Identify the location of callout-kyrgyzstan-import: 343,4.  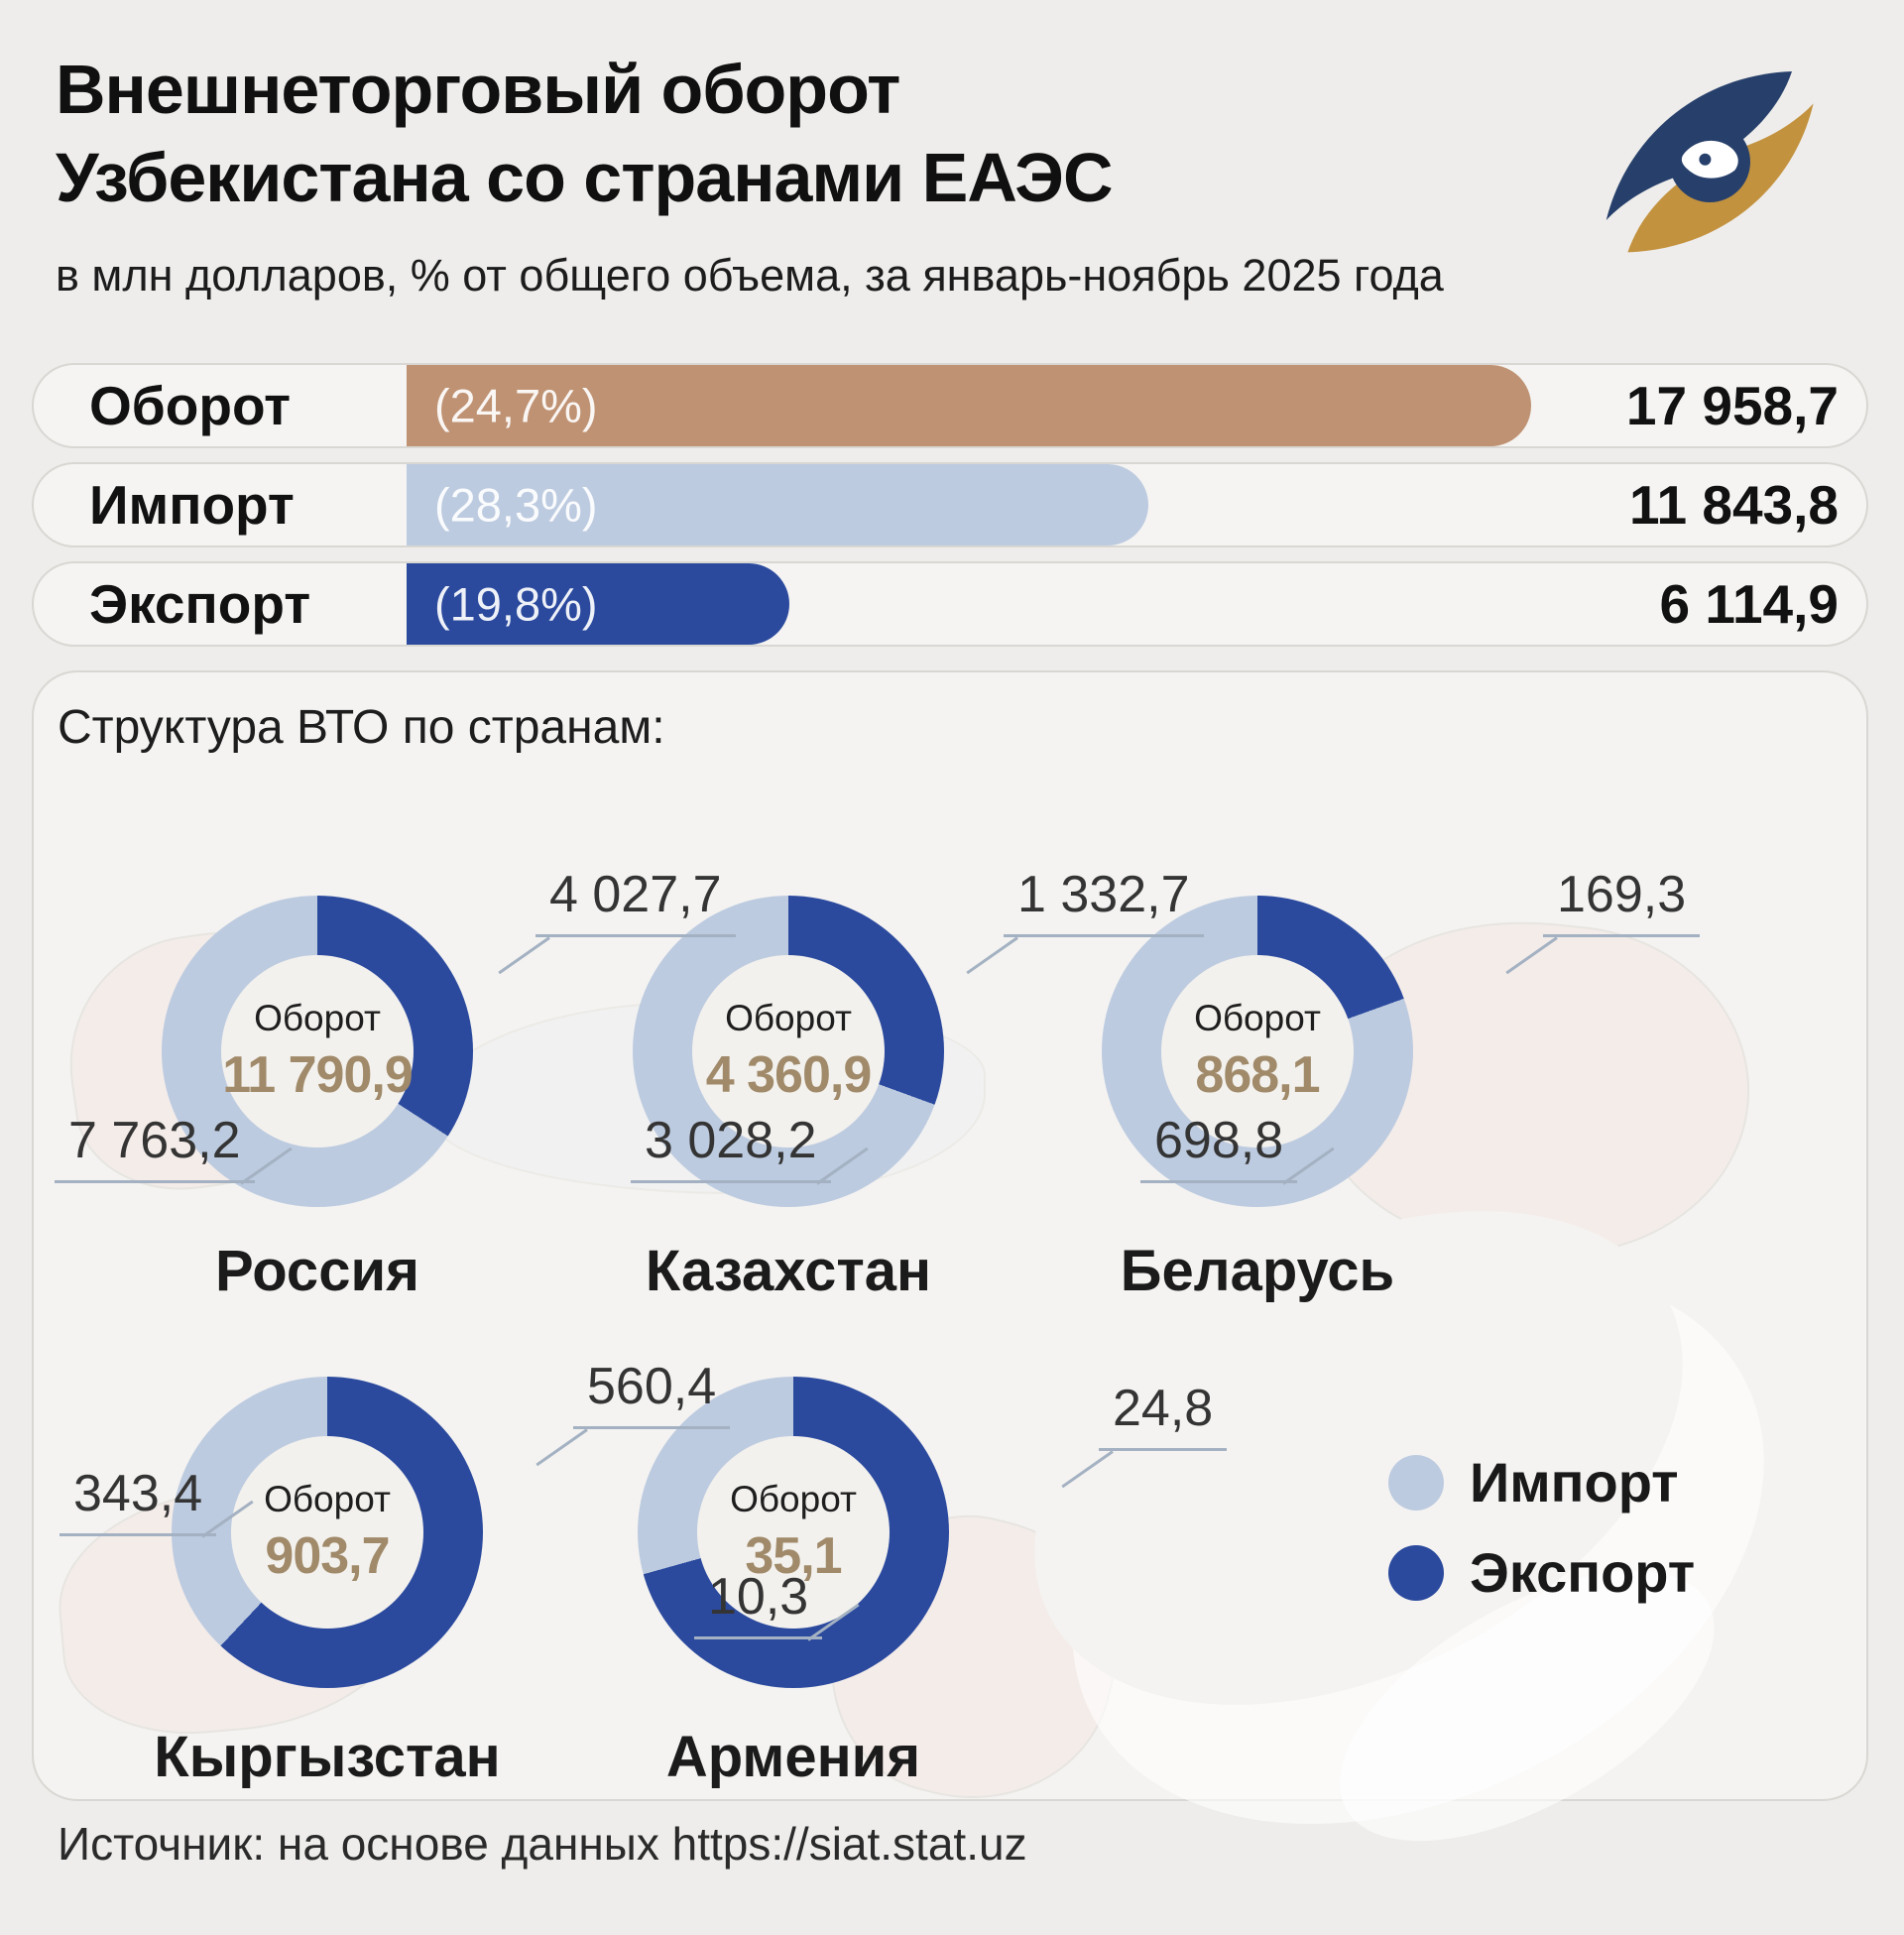
(157, 1501).